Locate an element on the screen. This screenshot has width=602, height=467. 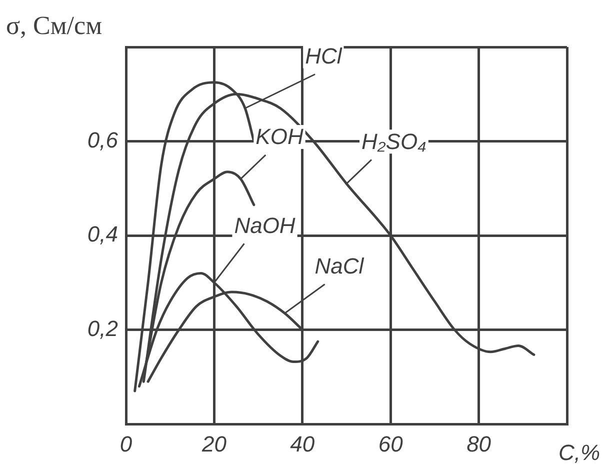
y-tick-label: 0,6 is located at coordinates (103, 139).